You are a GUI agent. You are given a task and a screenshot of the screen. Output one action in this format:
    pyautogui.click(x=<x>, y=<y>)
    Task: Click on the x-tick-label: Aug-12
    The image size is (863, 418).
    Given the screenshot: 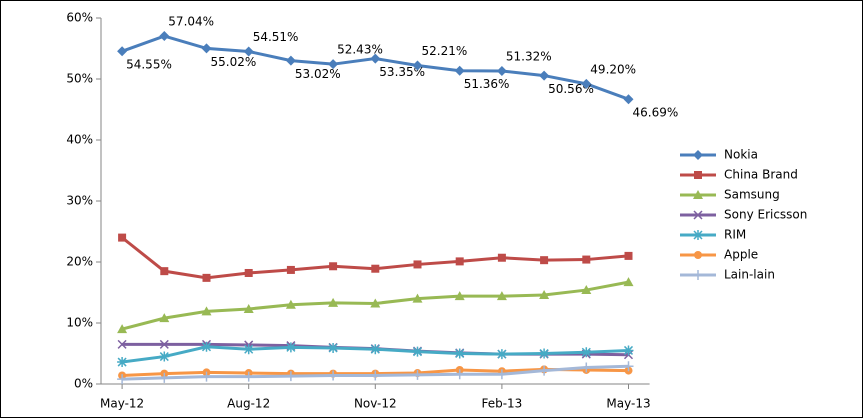 What is the action you would take?
    pyautogui.click(x=248, y=404)
    